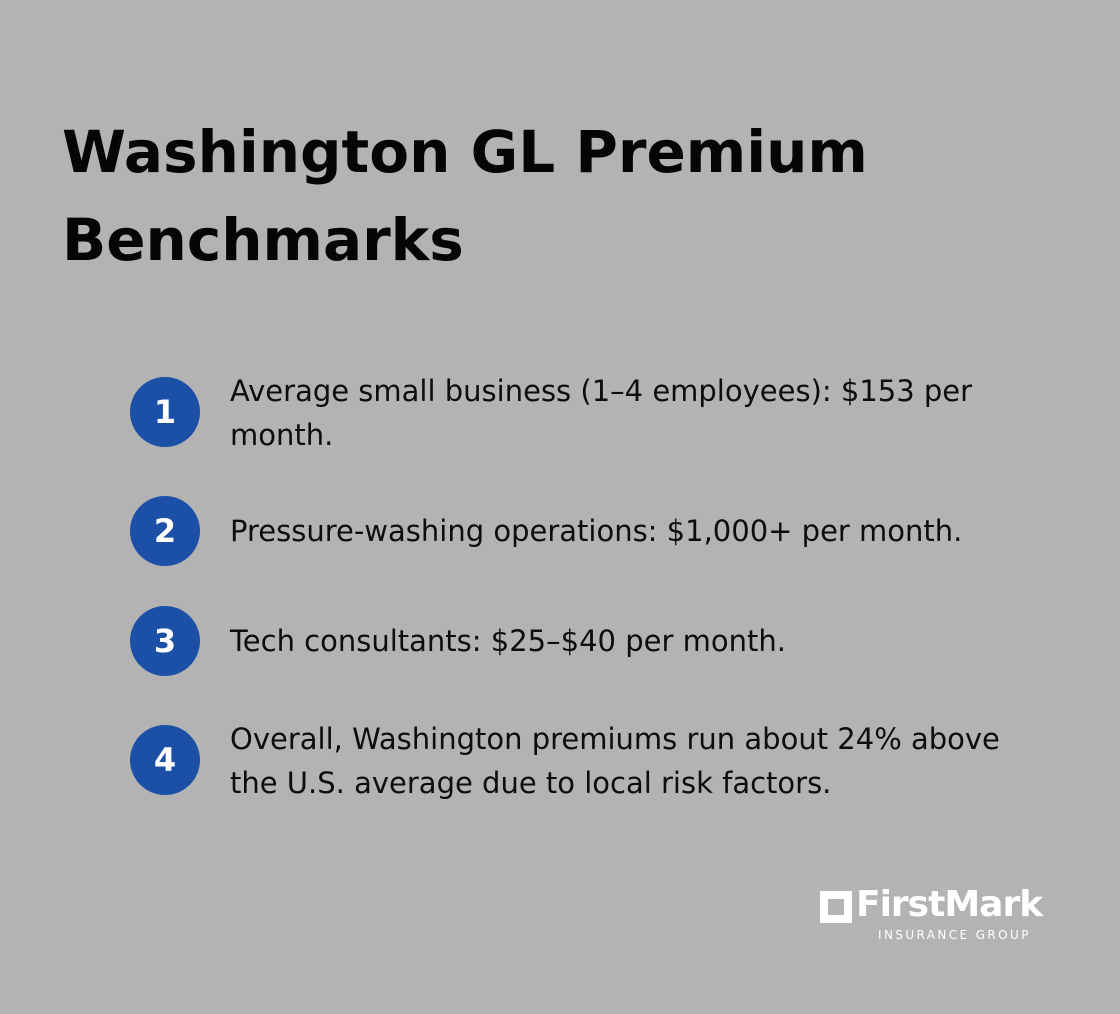 This screenshot has width=1120, height=1014. Describe the element at coordinates (165, 412) in the screenshot. I see `number-badge: 1` at that location.